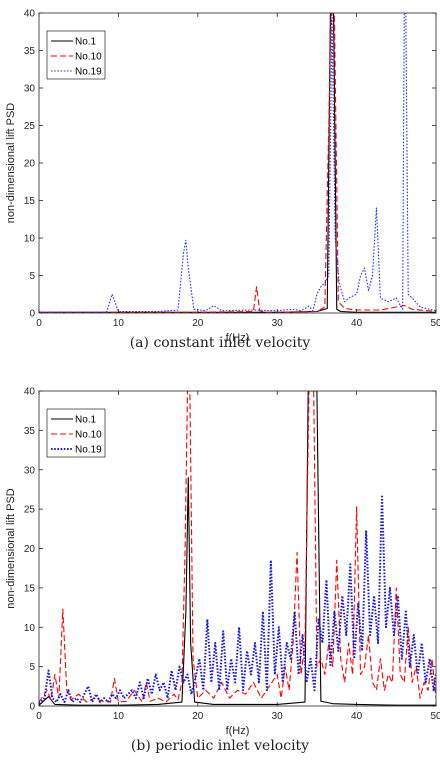  Describe the element at coordinates (220, 746) in the screenshot. I see `figure-caption: (b) periodic inlet velocity` at that location.